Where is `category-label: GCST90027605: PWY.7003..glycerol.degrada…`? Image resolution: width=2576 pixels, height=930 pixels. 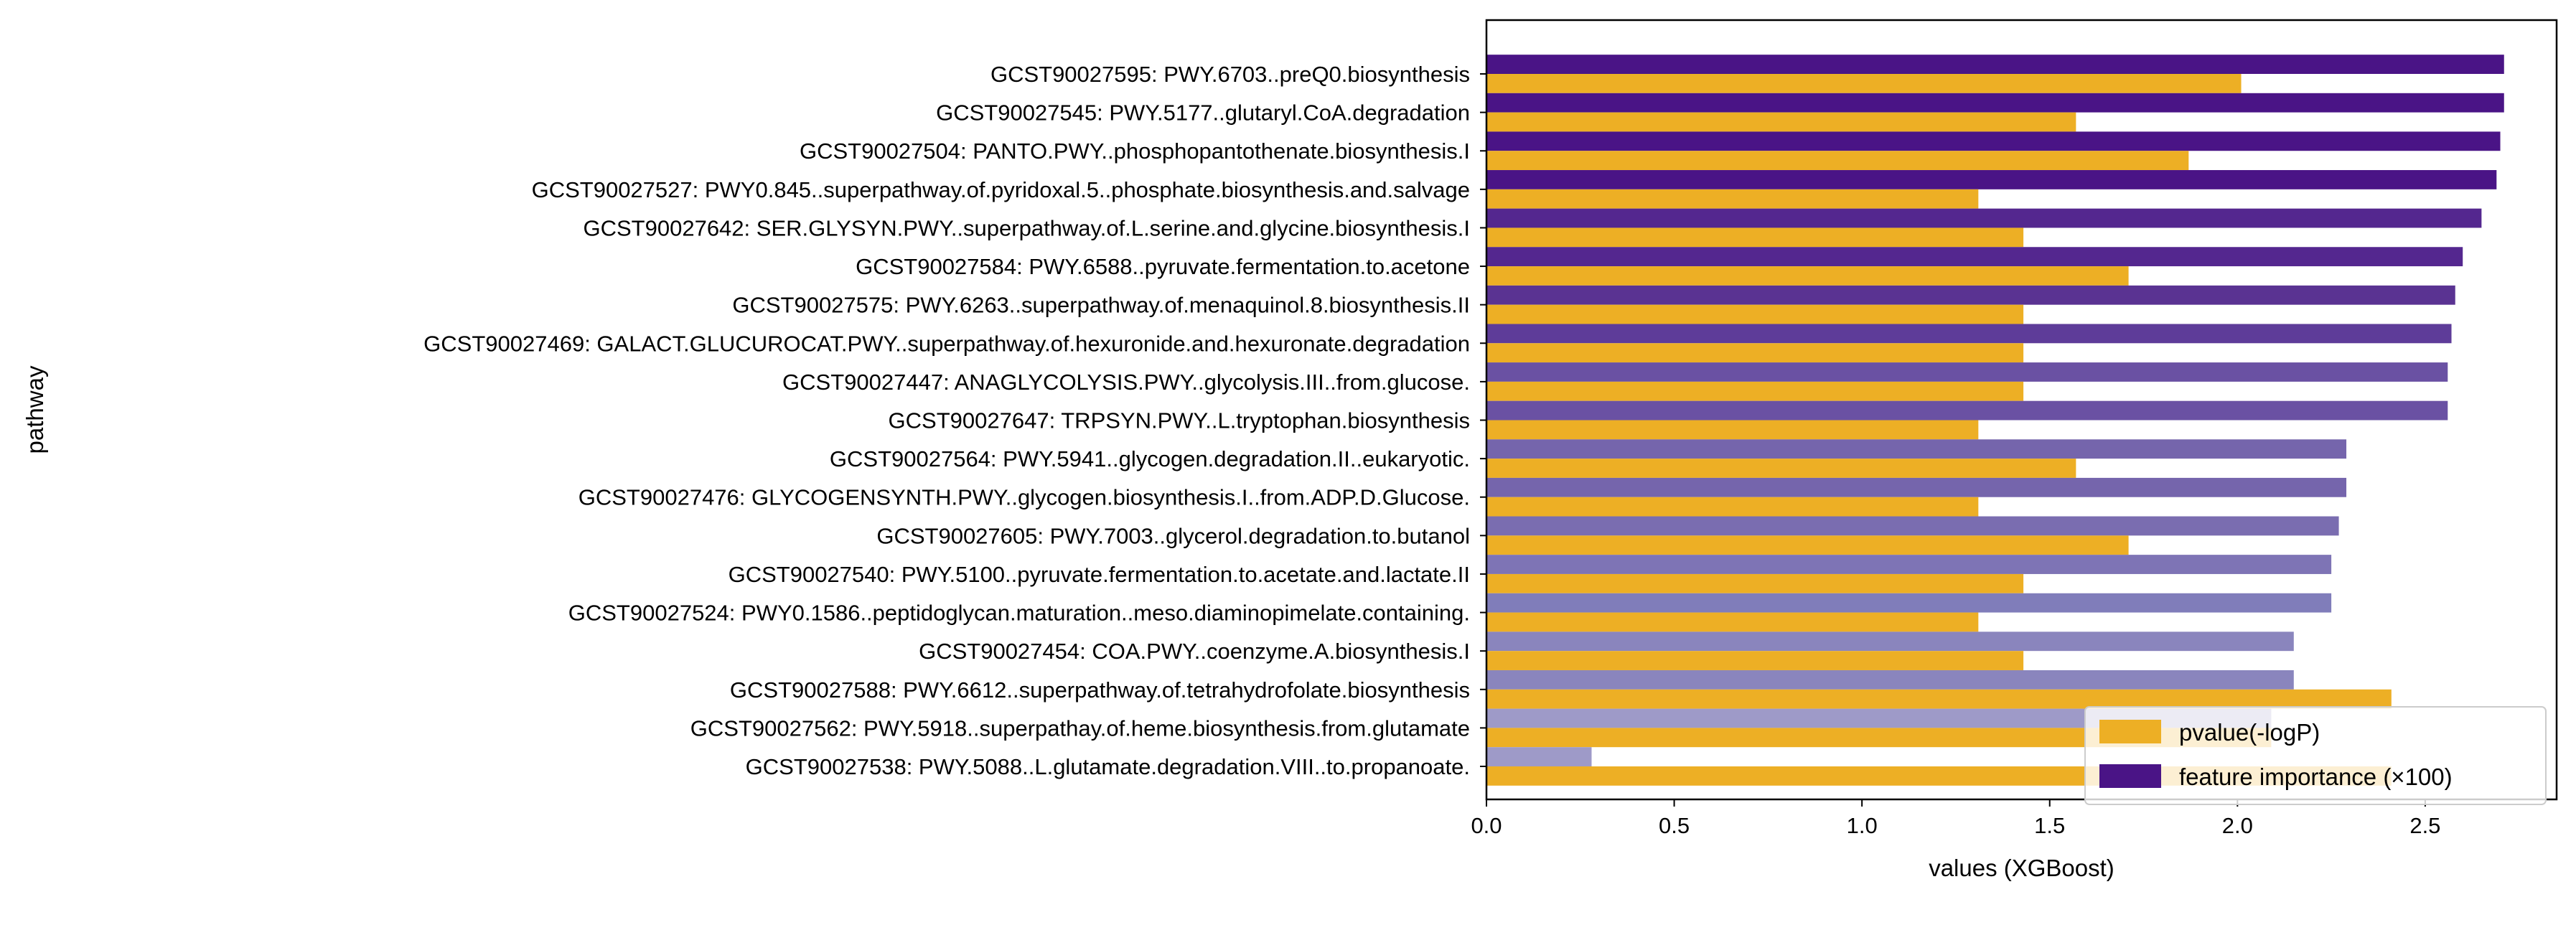 category-label: GCST90027605: PWY.7003..glycerol.degrada… is located at coordinates (1173, 535).